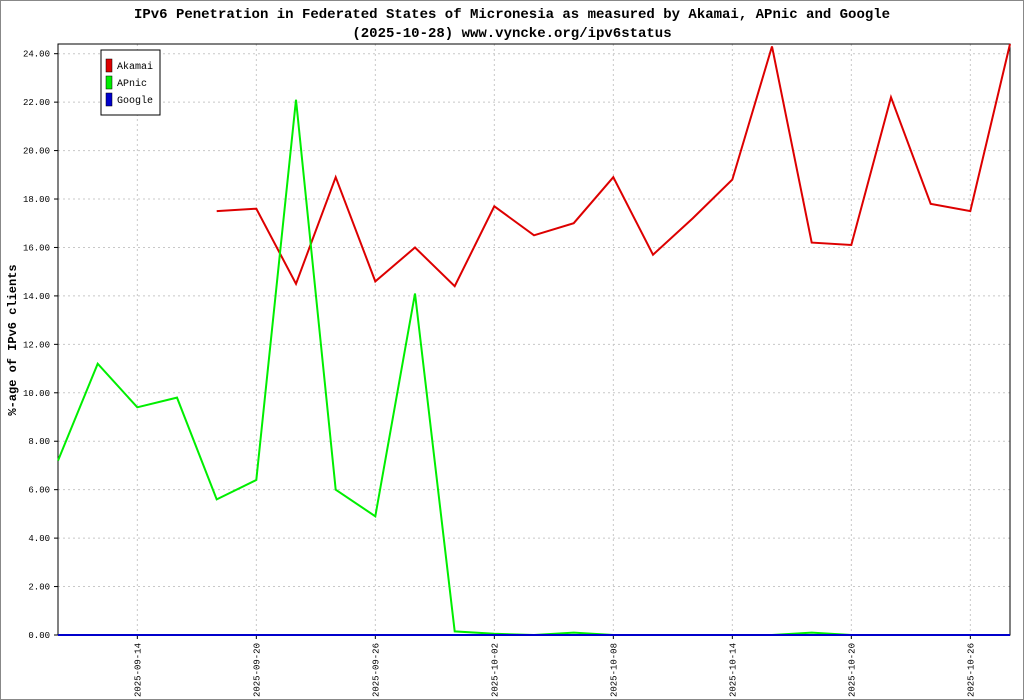  What do you see at coordinates (138, 670) in the screenshot?
I see `x-tick-label: 2025-09-14` at bounding box center [138, 670].